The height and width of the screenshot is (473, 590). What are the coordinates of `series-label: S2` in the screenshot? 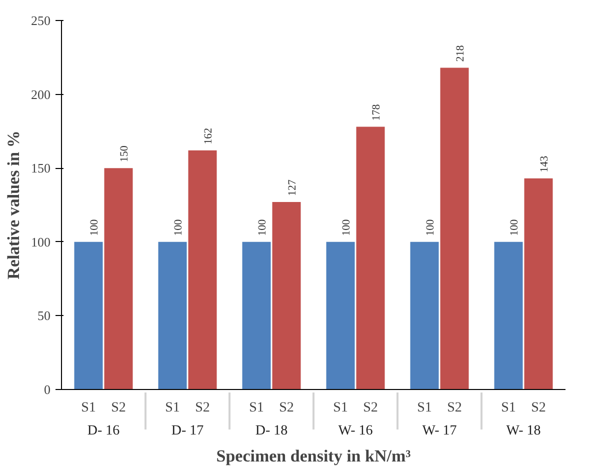 It's located at (118, 408).